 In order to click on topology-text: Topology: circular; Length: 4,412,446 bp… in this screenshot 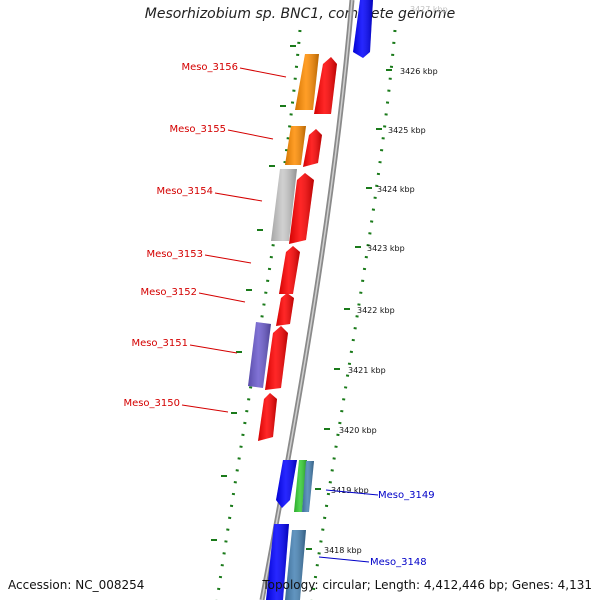, I will do `click(427, 585)`.